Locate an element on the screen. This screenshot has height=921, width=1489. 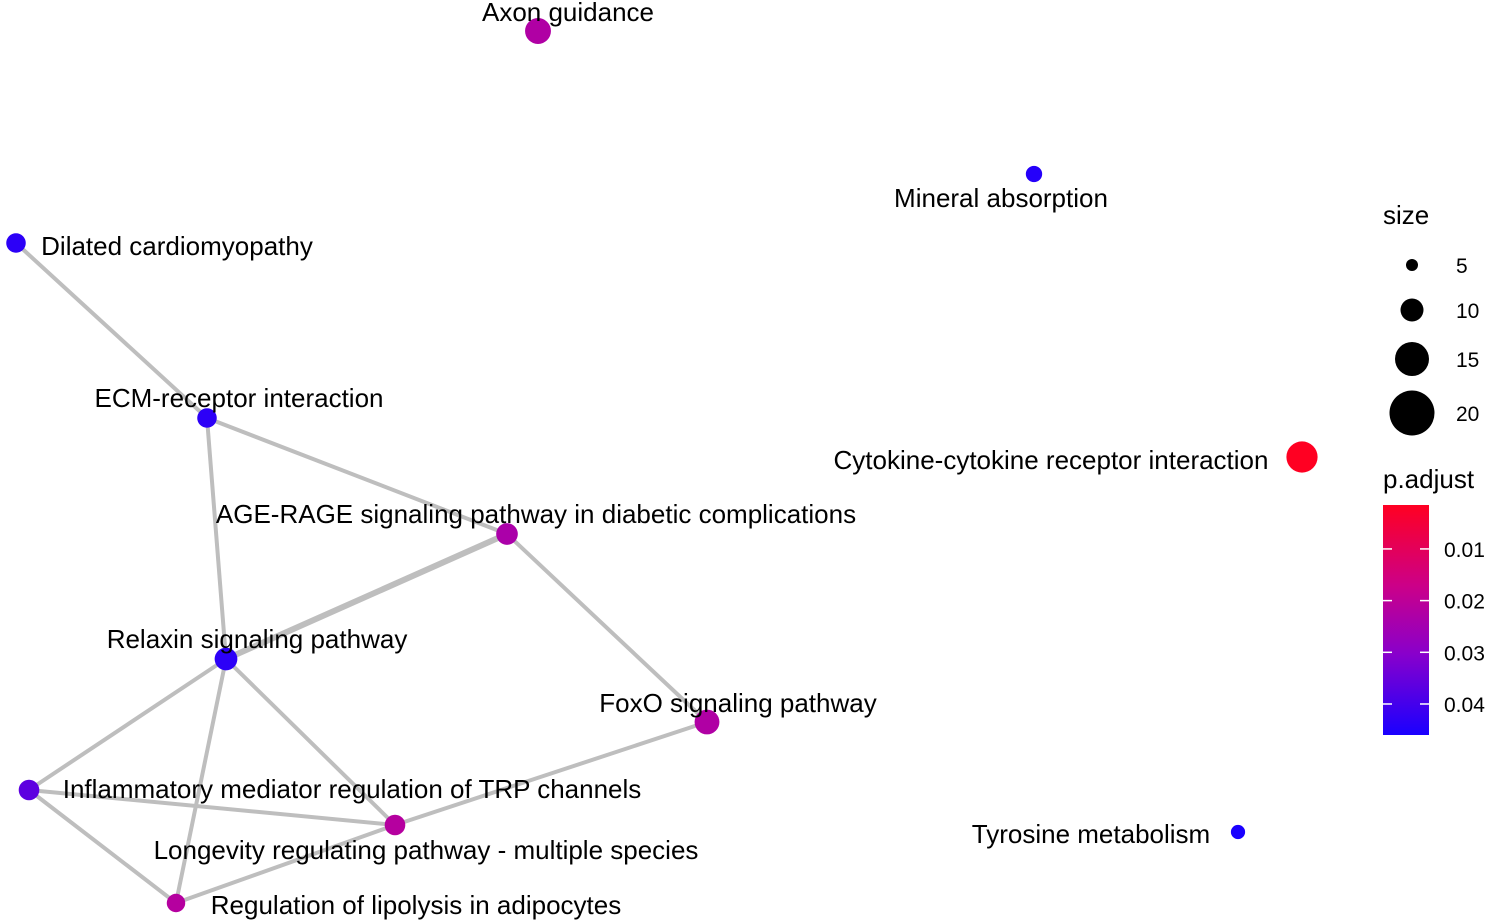
edge-age-relaxin is located at coordinates (366, 596).